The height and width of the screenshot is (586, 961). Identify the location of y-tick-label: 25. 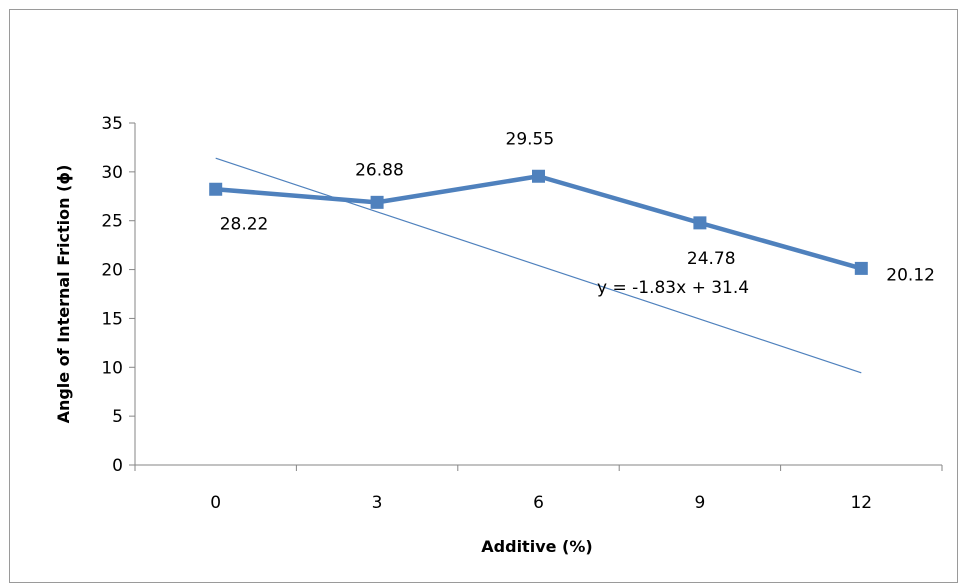
(112, 222).